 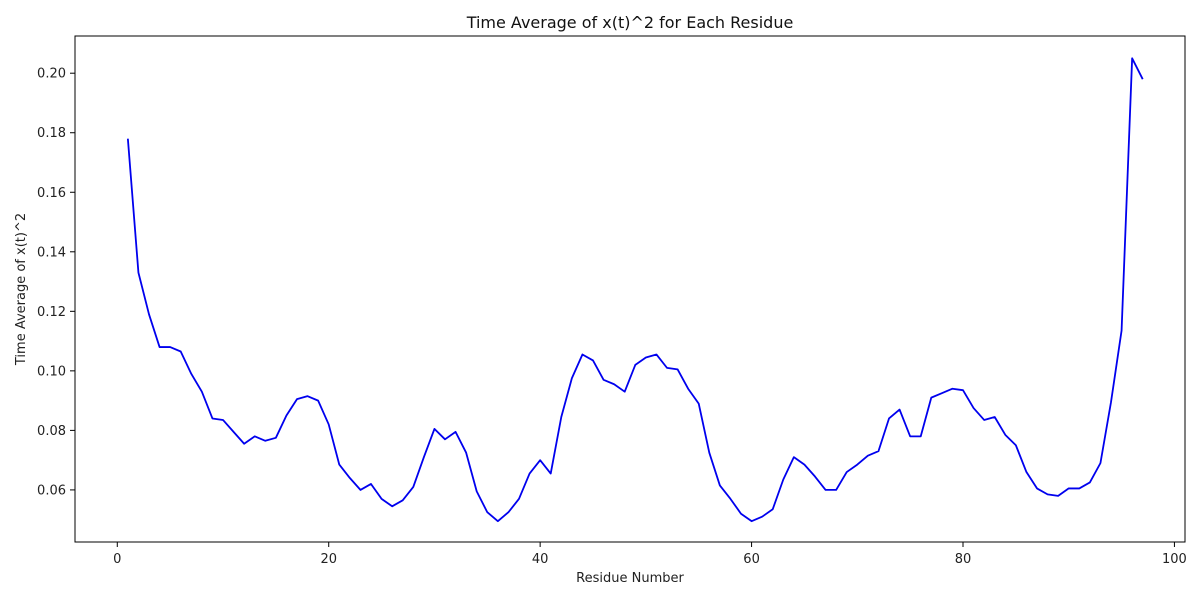 I want to click on y-axis: 0.06 0.08 0.10 0.12 0.14 0.16 0.18 0.20, so click(x=56, y=282).